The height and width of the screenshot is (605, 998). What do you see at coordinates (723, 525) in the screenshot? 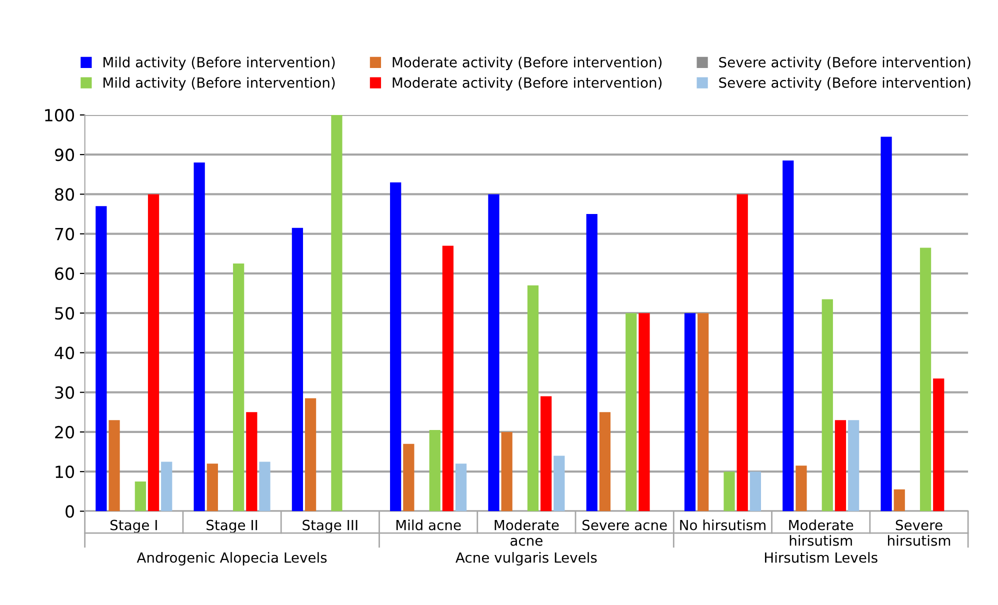
I see `x-tick-label: No hirsutism` at bounding box center [723, 525].